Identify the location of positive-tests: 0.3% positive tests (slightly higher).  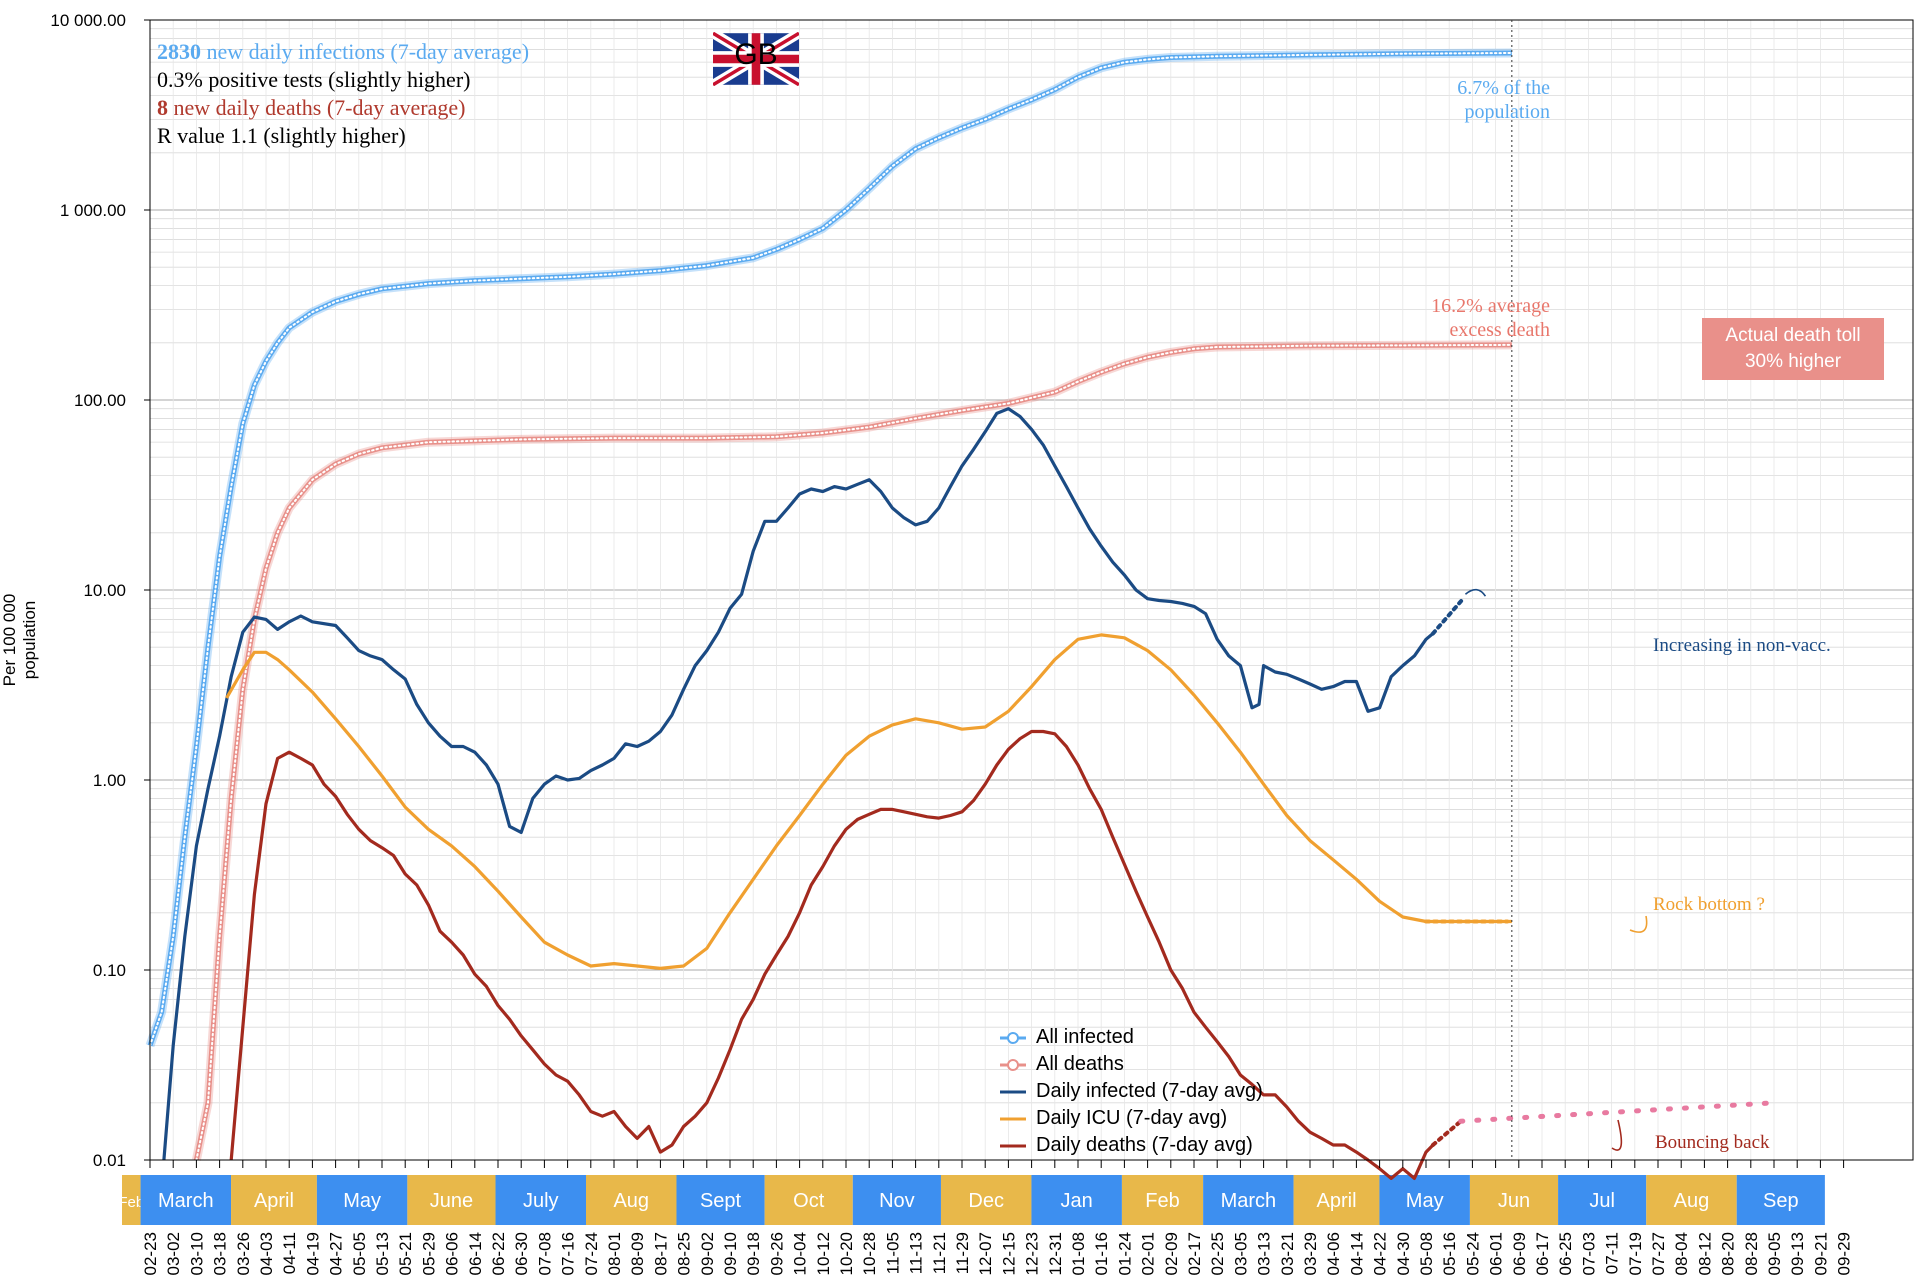
(314, 79).